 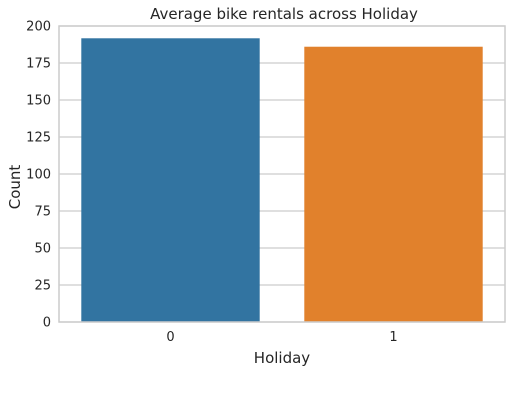 I want to click on y-tick-label: 0, so click(x=47, y=323).